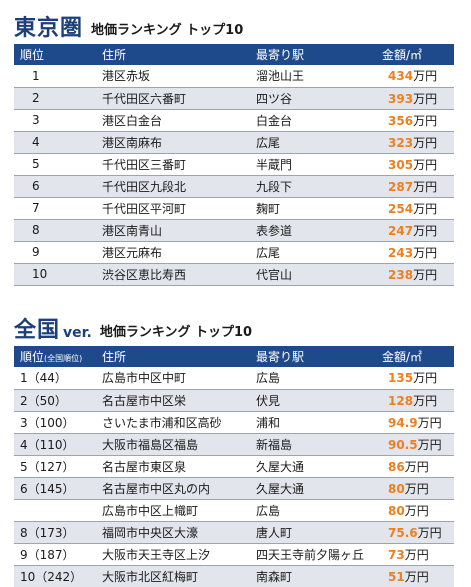 This screenshot has height=587, width=471. I want to click on address-cell: 広島市中区上幟町, so click(173, 510).